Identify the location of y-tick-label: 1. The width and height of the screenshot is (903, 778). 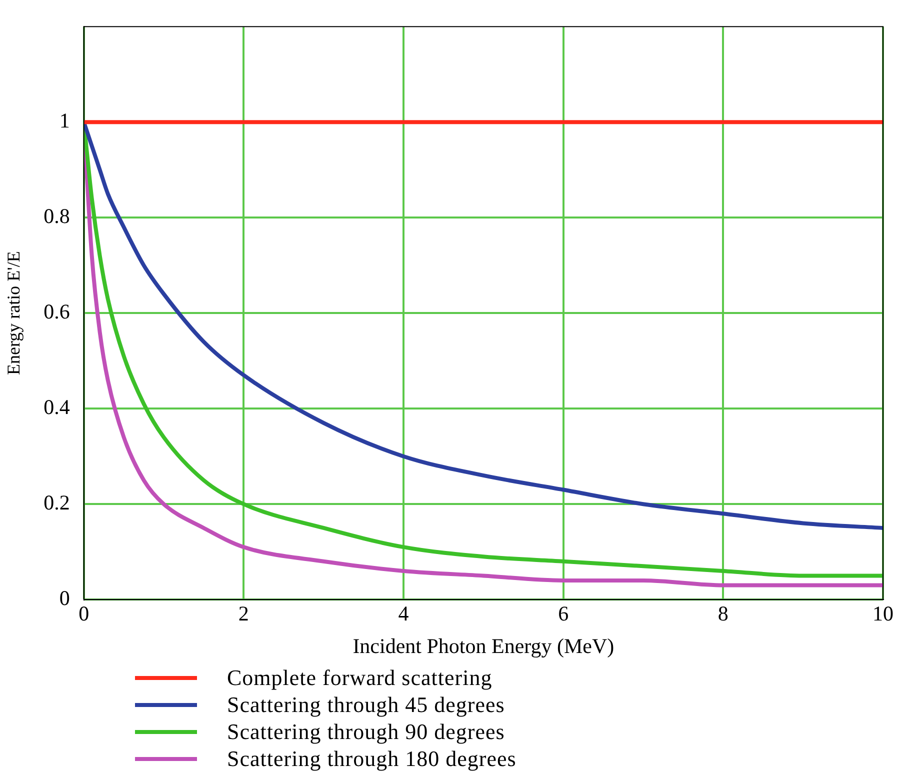
(64, 120).